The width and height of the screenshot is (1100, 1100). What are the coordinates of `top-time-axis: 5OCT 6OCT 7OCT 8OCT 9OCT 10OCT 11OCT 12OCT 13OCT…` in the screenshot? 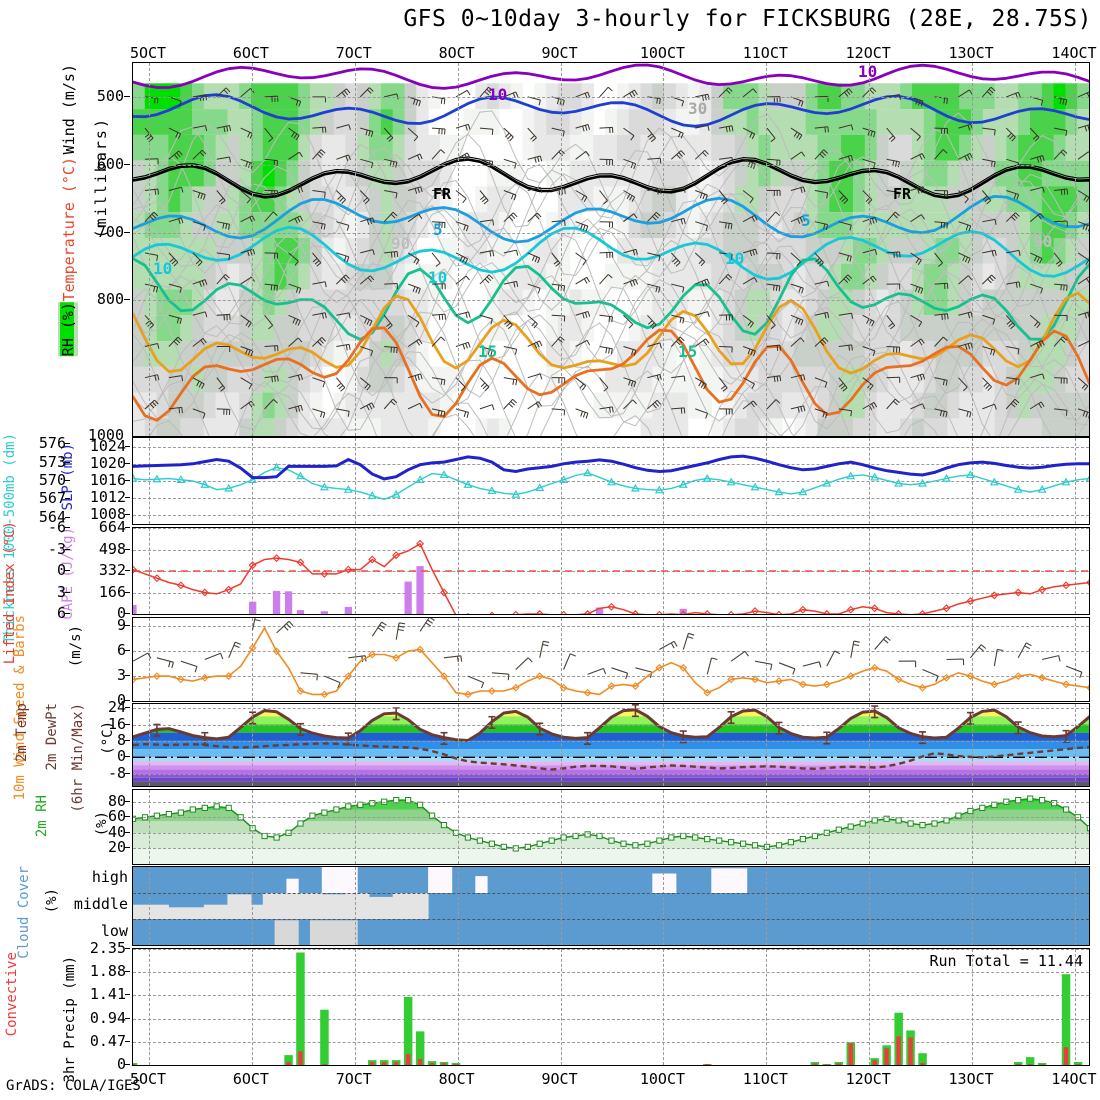 It's located at (613, 53).